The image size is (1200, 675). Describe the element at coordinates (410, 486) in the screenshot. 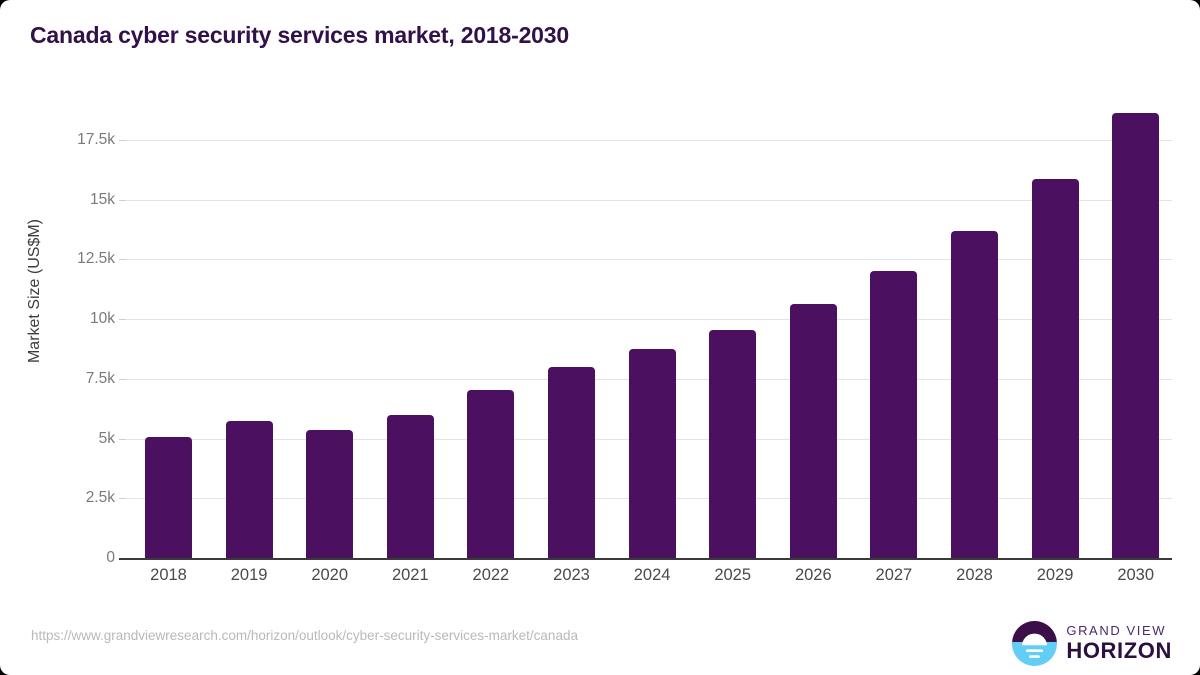

I see `bar-2021` at that location.